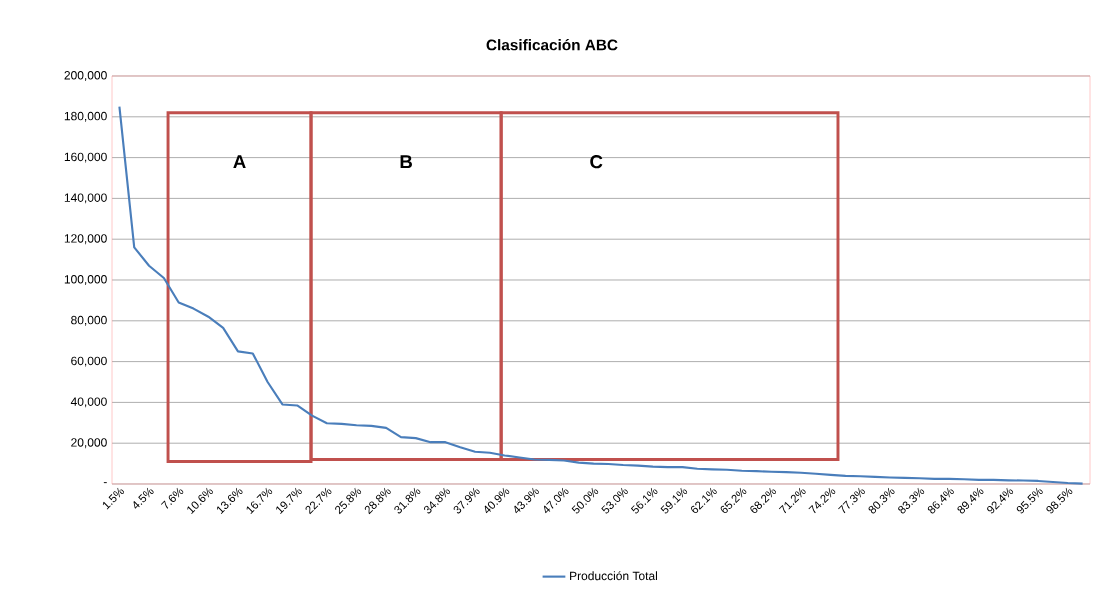 The height and width of the screenshot is (590, 1104). What do you see at coordinates (85, 76) in the screenshot?
I see `y-tick-label: 200,000` at bounding box center [85, 76].